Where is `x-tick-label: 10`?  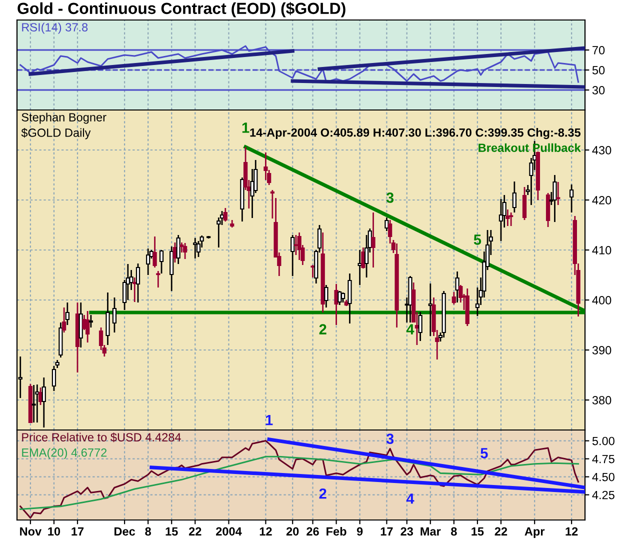 x-tick-label: 10 is located at coordinates (54, 531).